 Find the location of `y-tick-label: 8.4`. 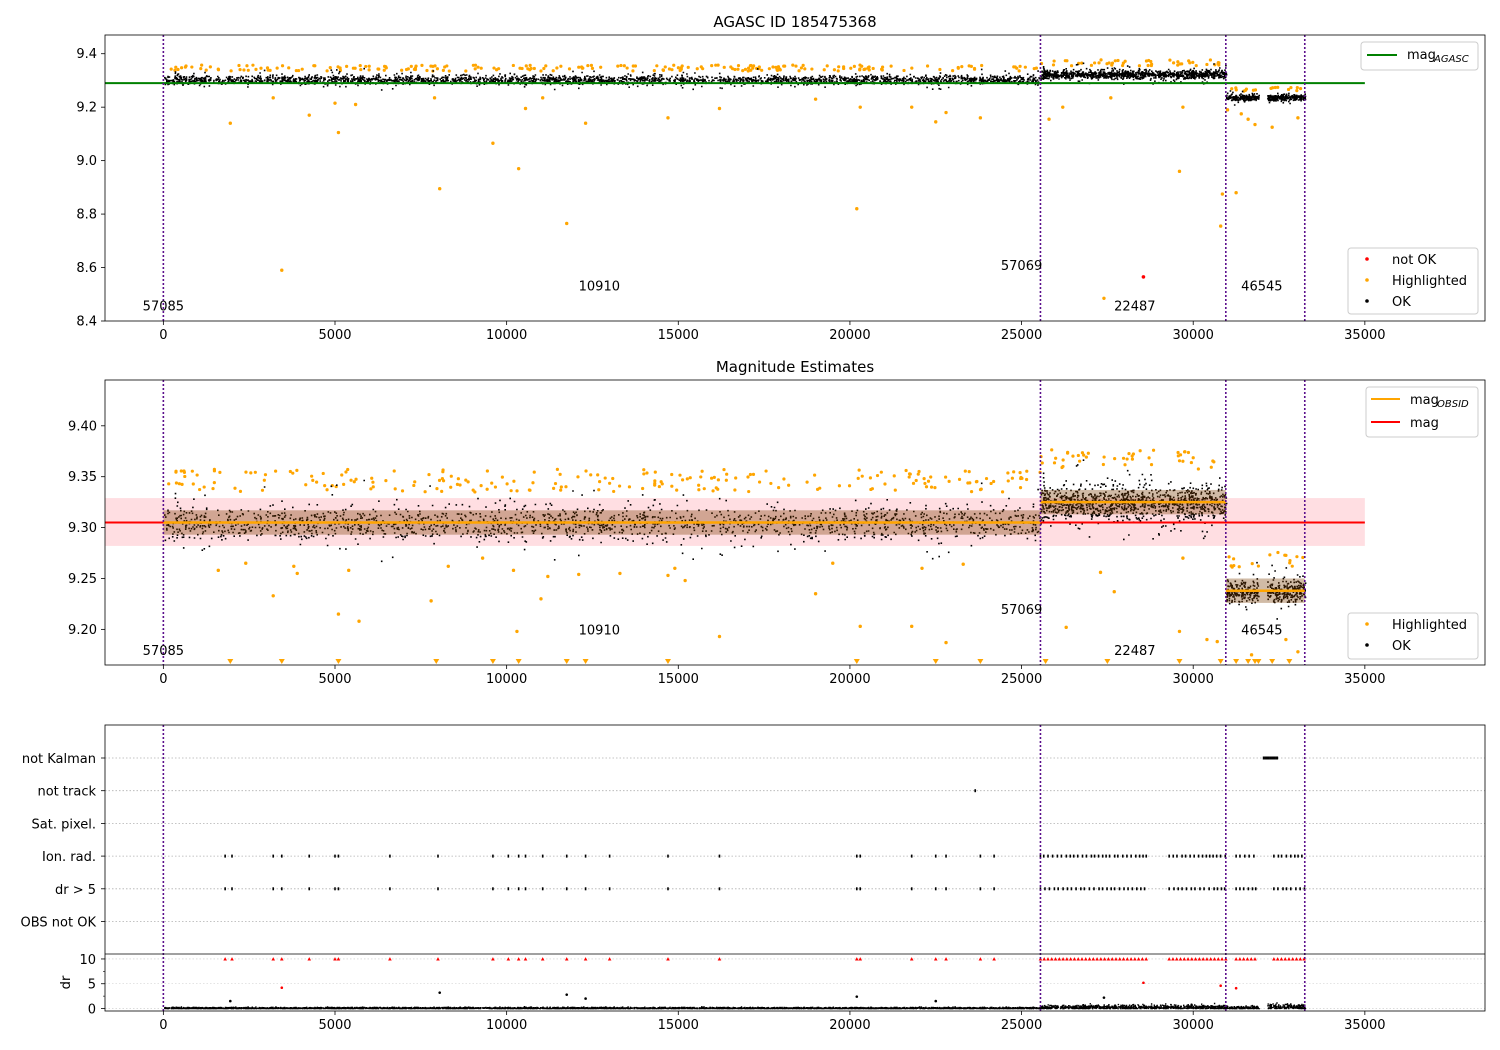

y-tick-label: 8.4 is located at coordinates (86, 322).